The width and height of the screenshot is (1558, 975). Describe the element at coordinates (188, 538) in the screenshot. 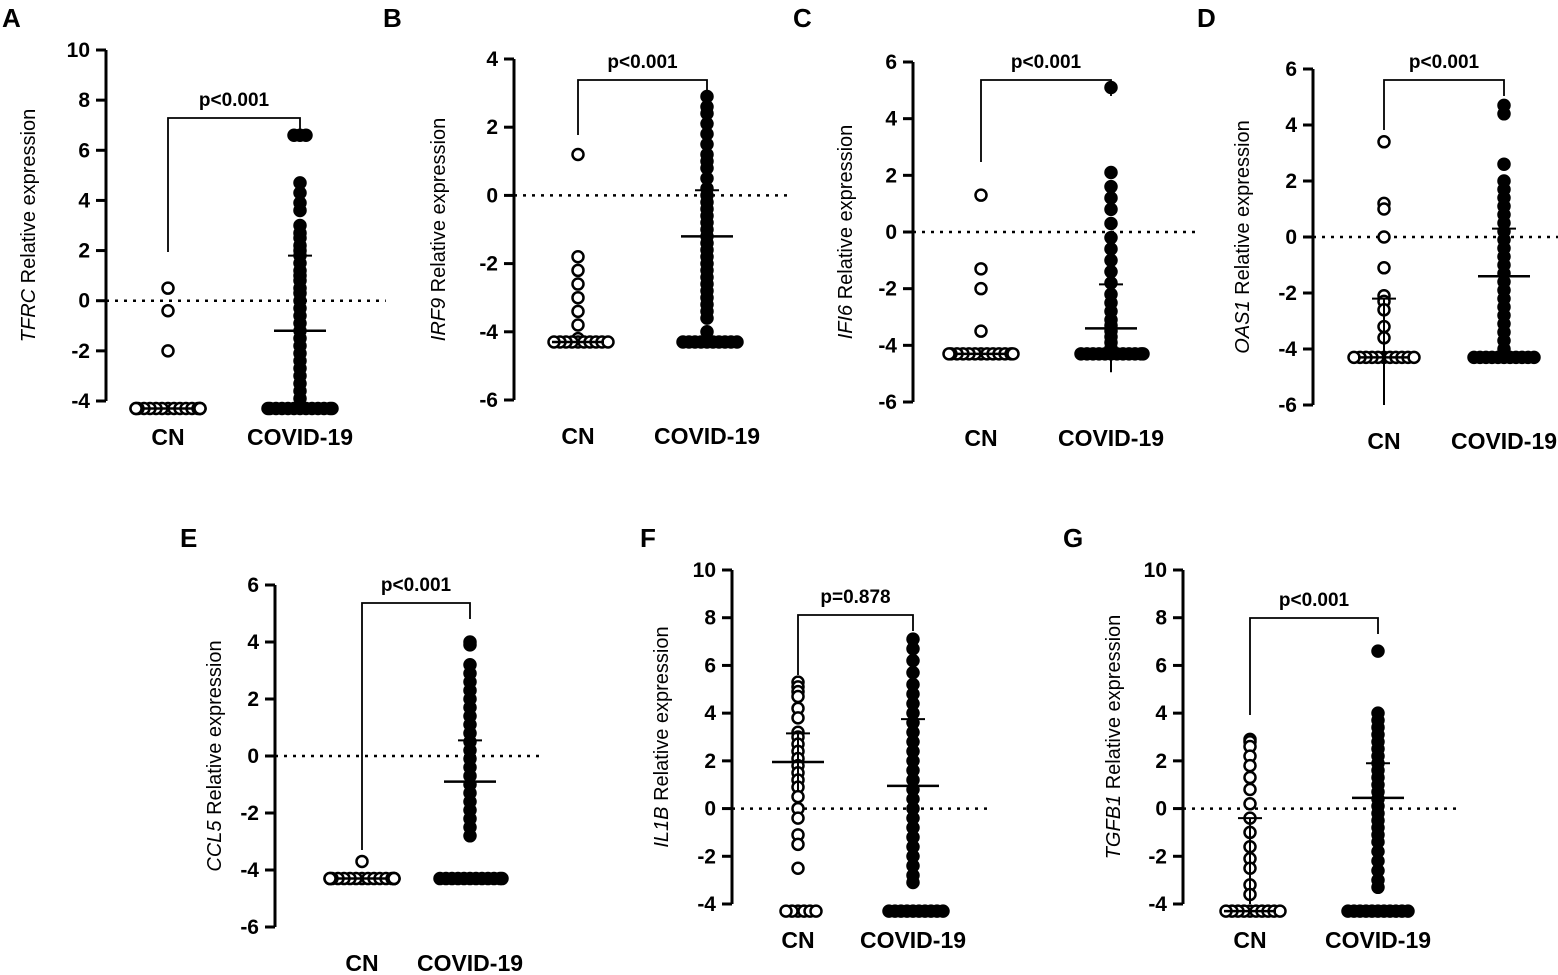

I see `panel-letter: E` at that location.